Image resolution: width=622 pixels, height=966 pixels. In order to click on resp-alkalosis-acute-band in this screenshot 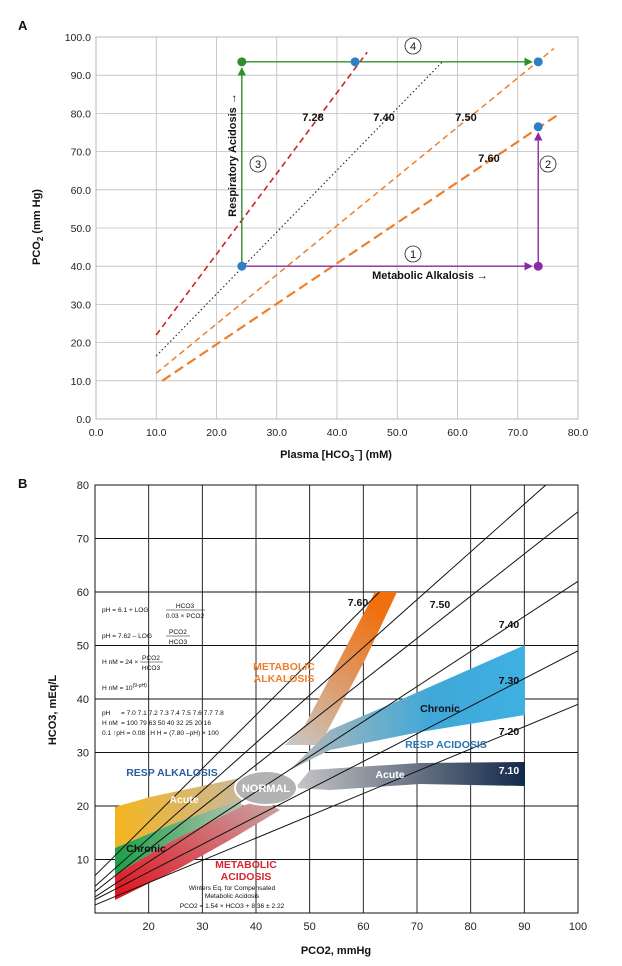, I will do `click(180, 813)`.